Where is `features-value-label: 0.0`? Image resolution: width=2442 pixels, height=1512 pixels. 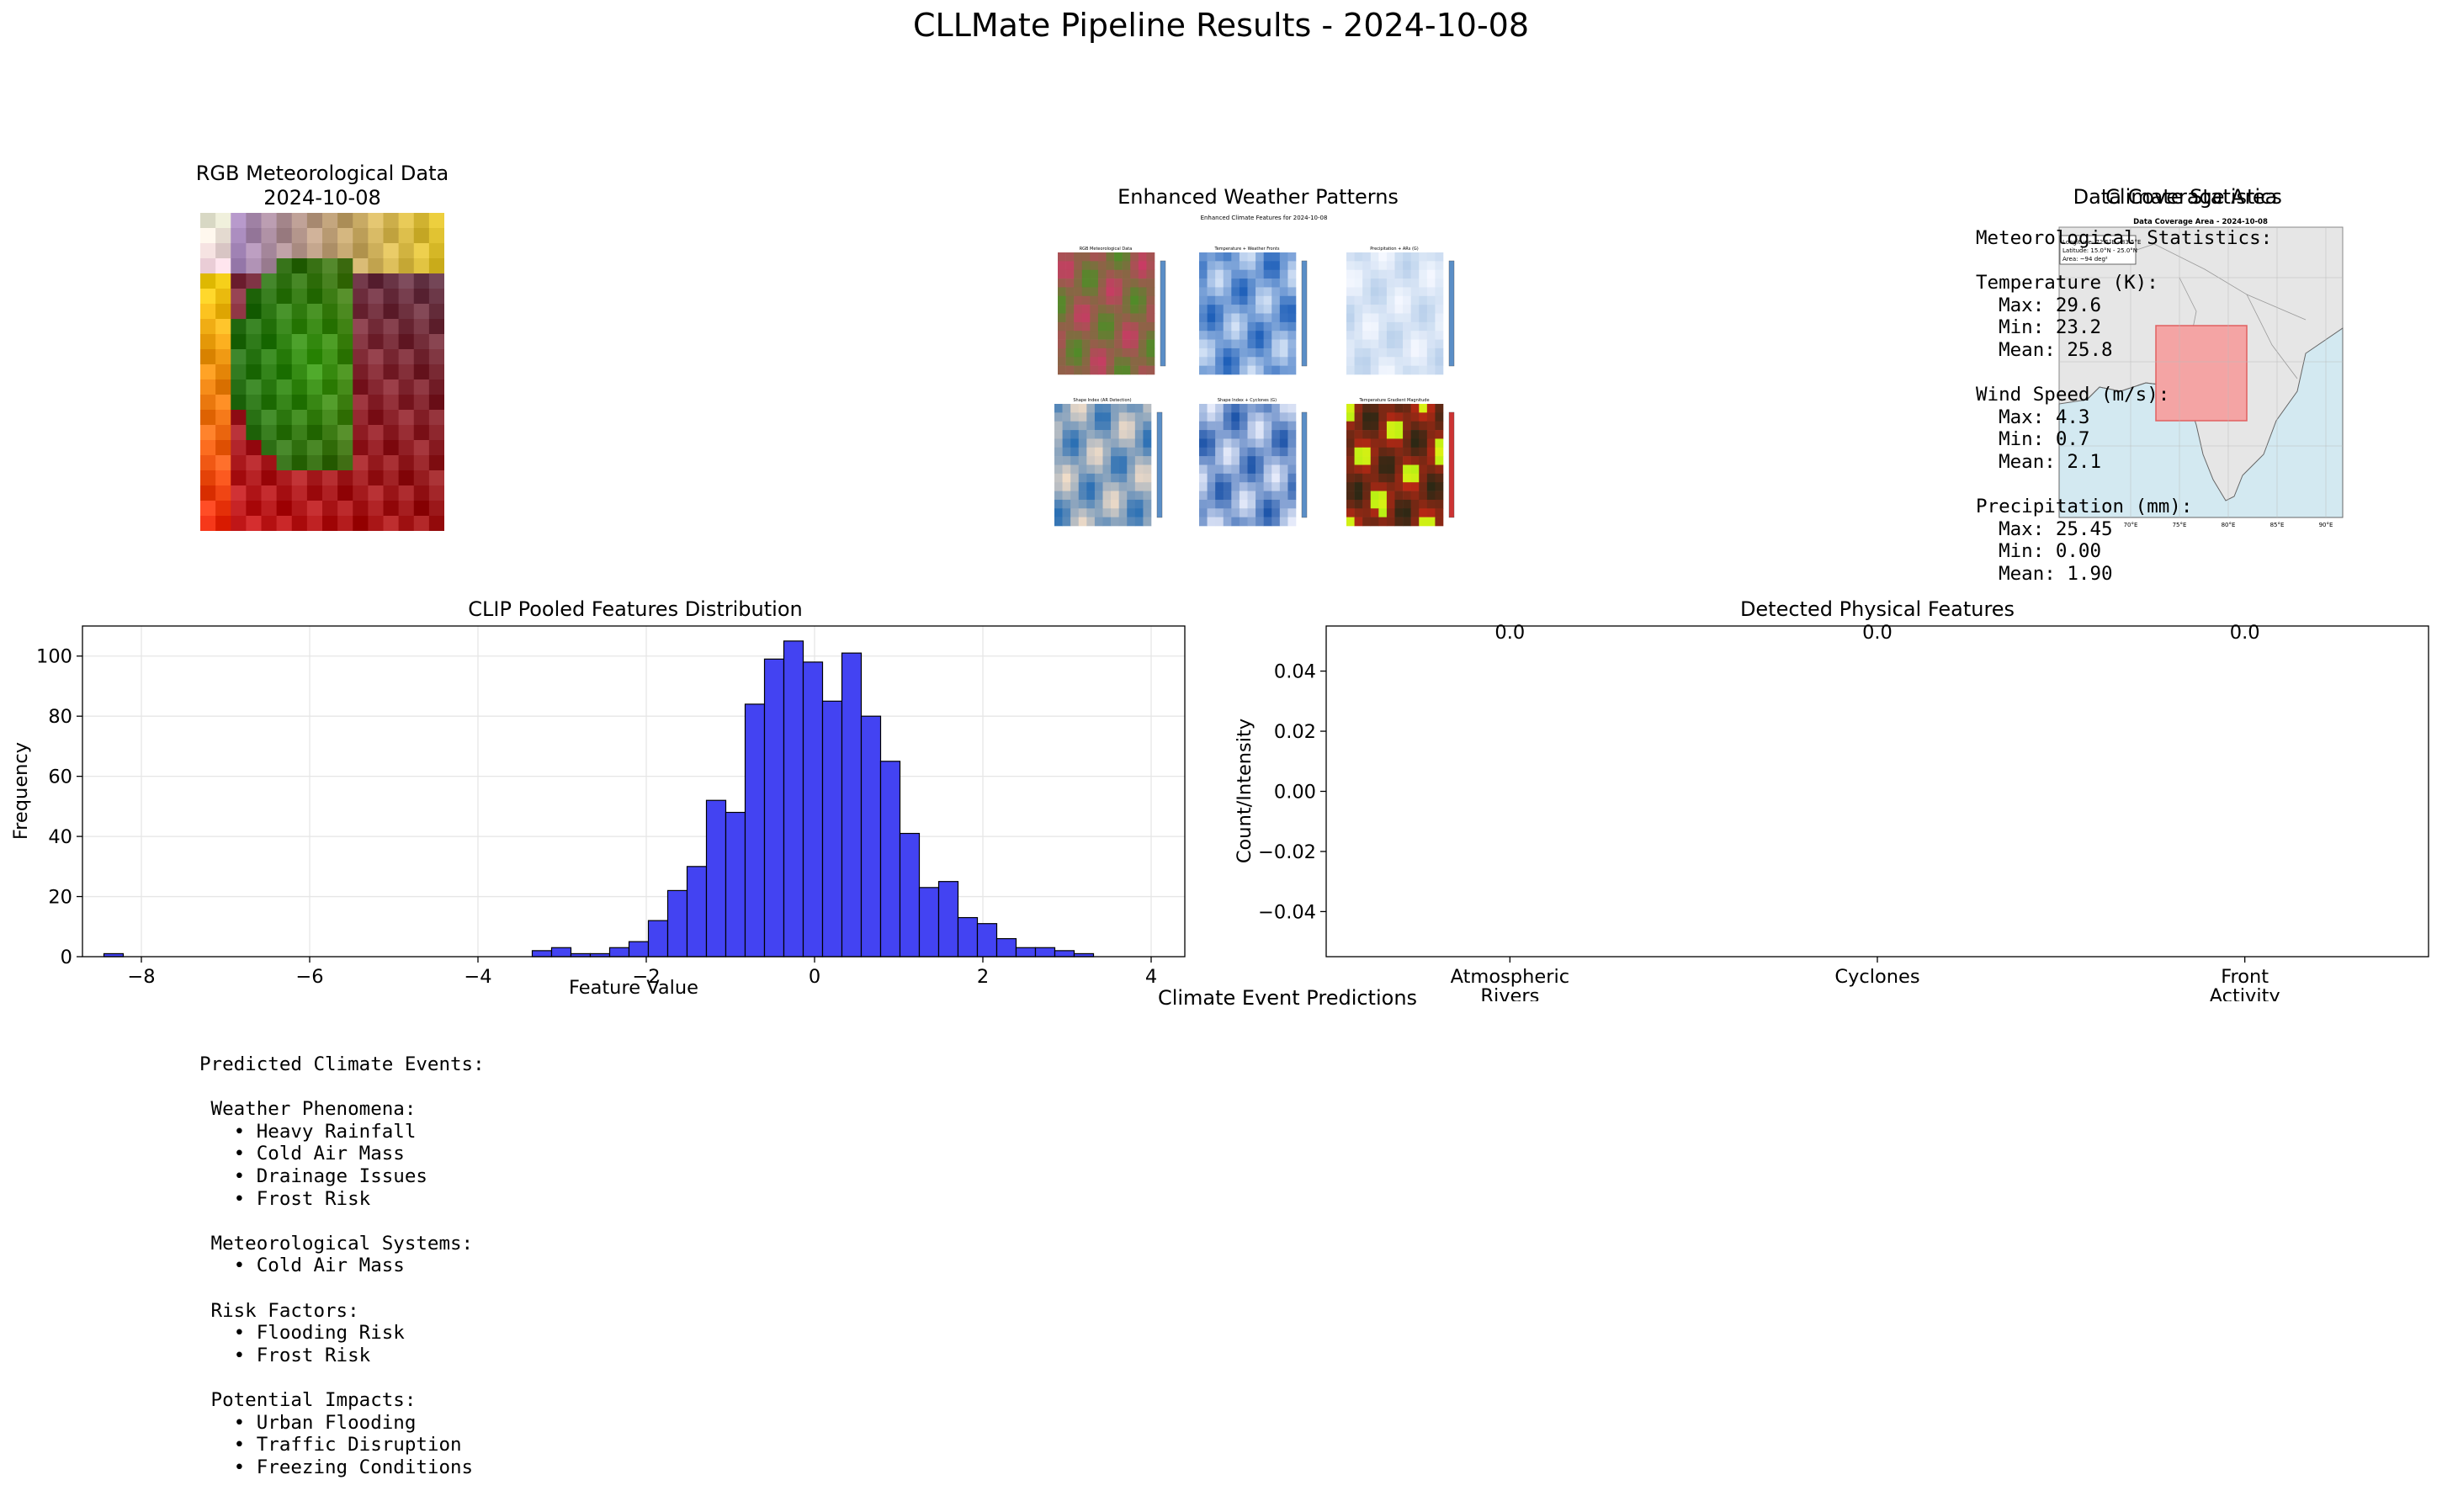 features-value-label: 0.0 is located at coordinates (1877, 633).